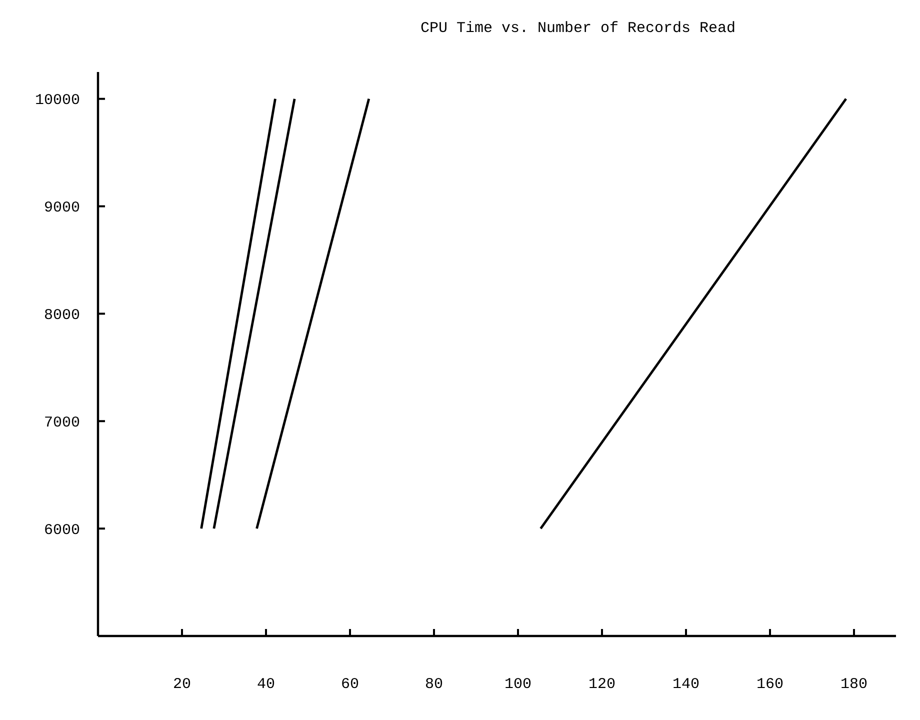  What do you see at coordinates (770, 684) in the screenshot?
I see `x-tick-label: 160` at bounding box center [770, 684].